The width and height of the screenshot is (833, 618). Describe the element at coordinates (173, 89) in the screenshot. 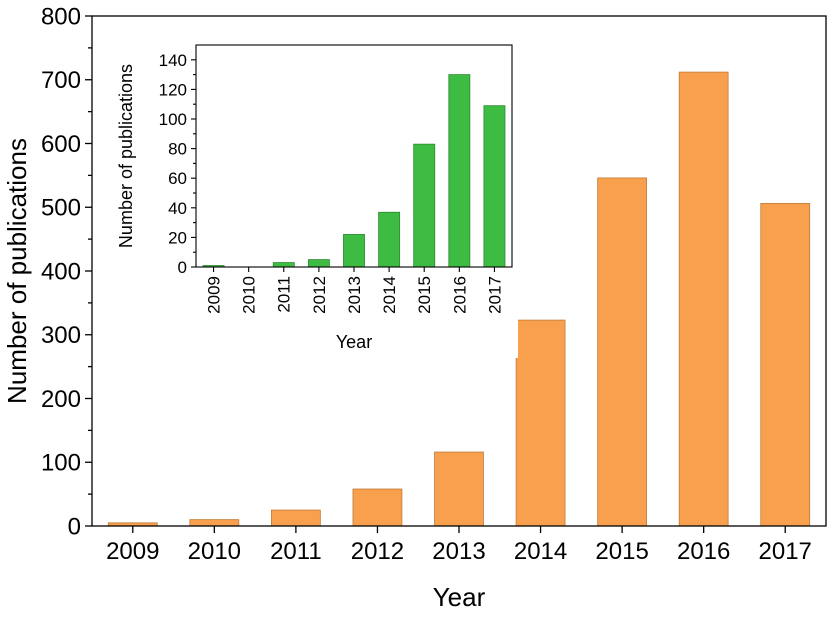

I see `y-tick-label: 120` at that location.